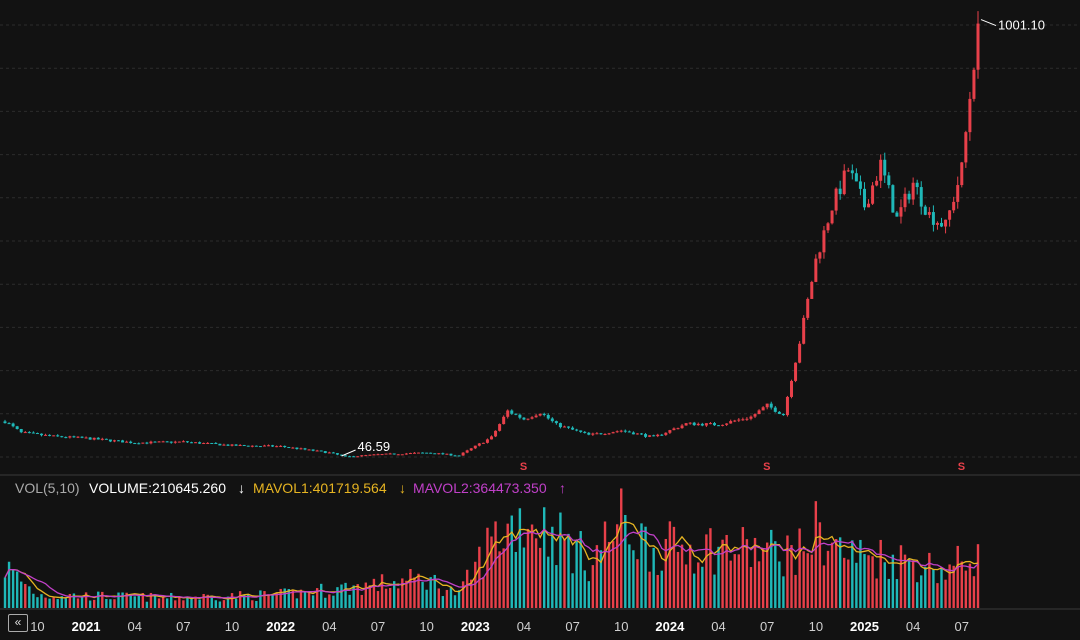 The image size is (1080, 640). Describe the element at coordinates (320, 488) in the screenshot. I see `mavol1-label: MAVOL1:401719.564` at that location.